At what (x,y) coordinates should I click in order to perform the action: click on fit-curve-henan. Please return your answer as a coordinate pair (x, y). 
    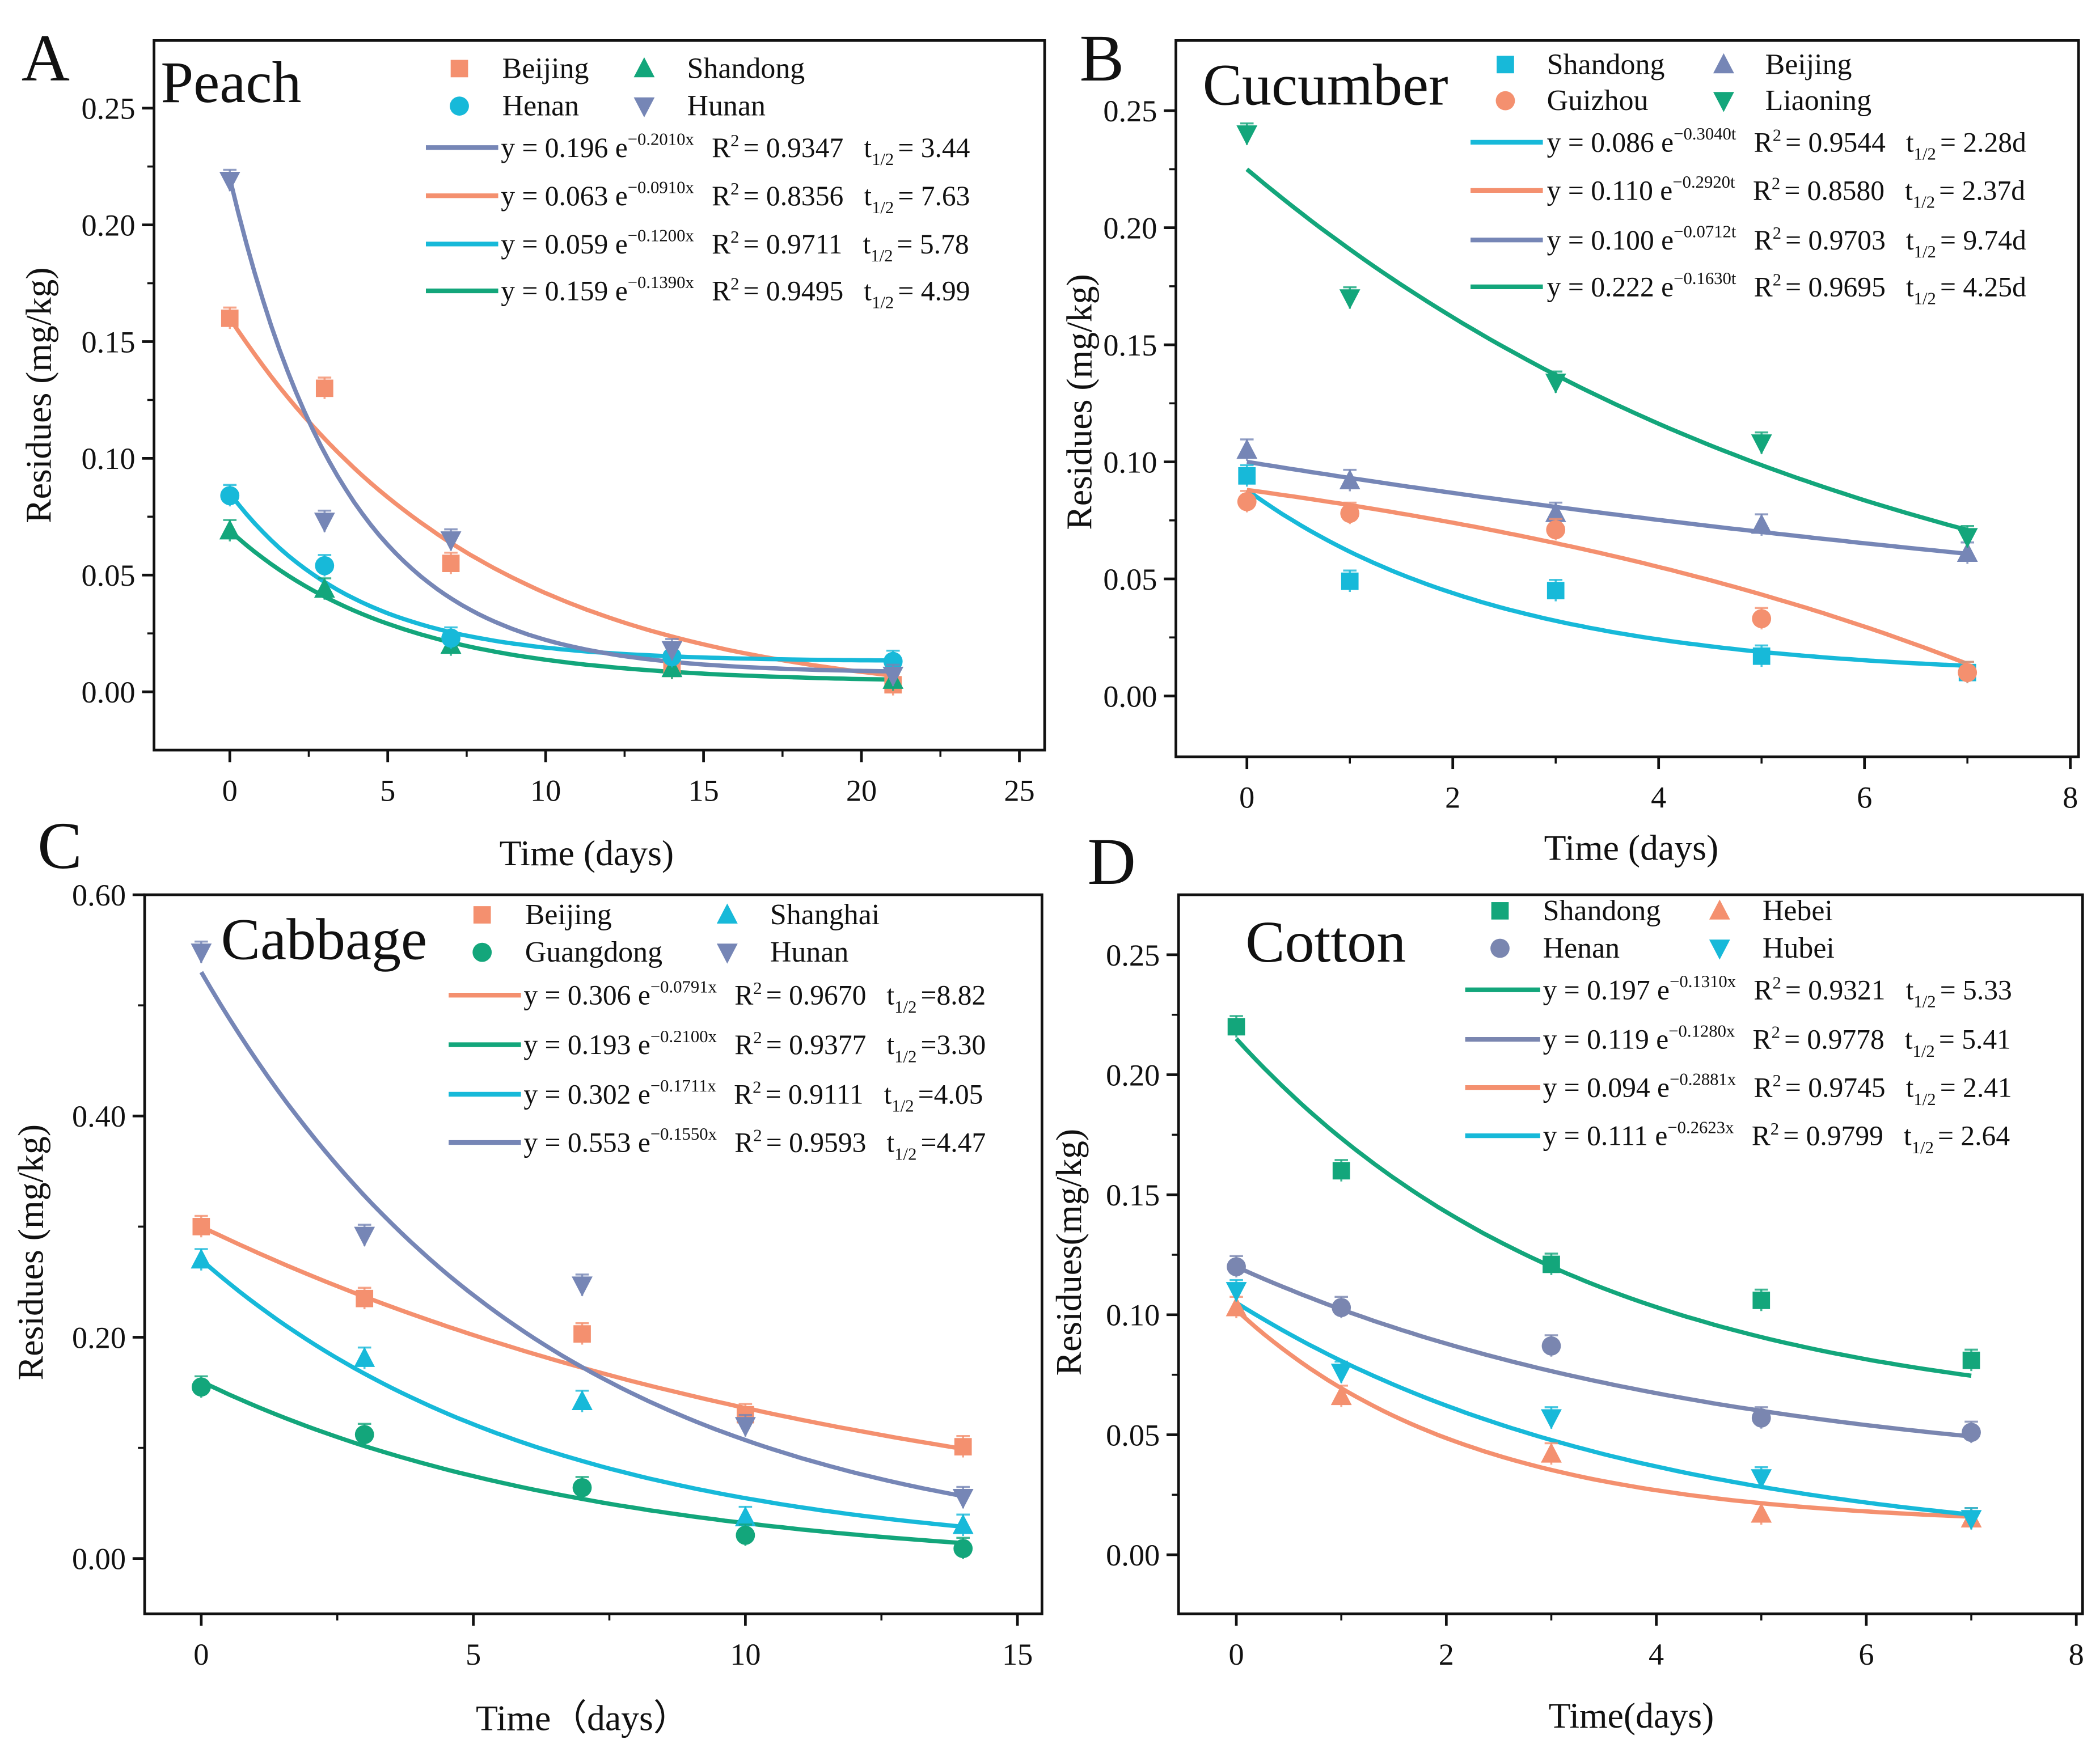
    Looking at the image, I should click on (1603, 1352).